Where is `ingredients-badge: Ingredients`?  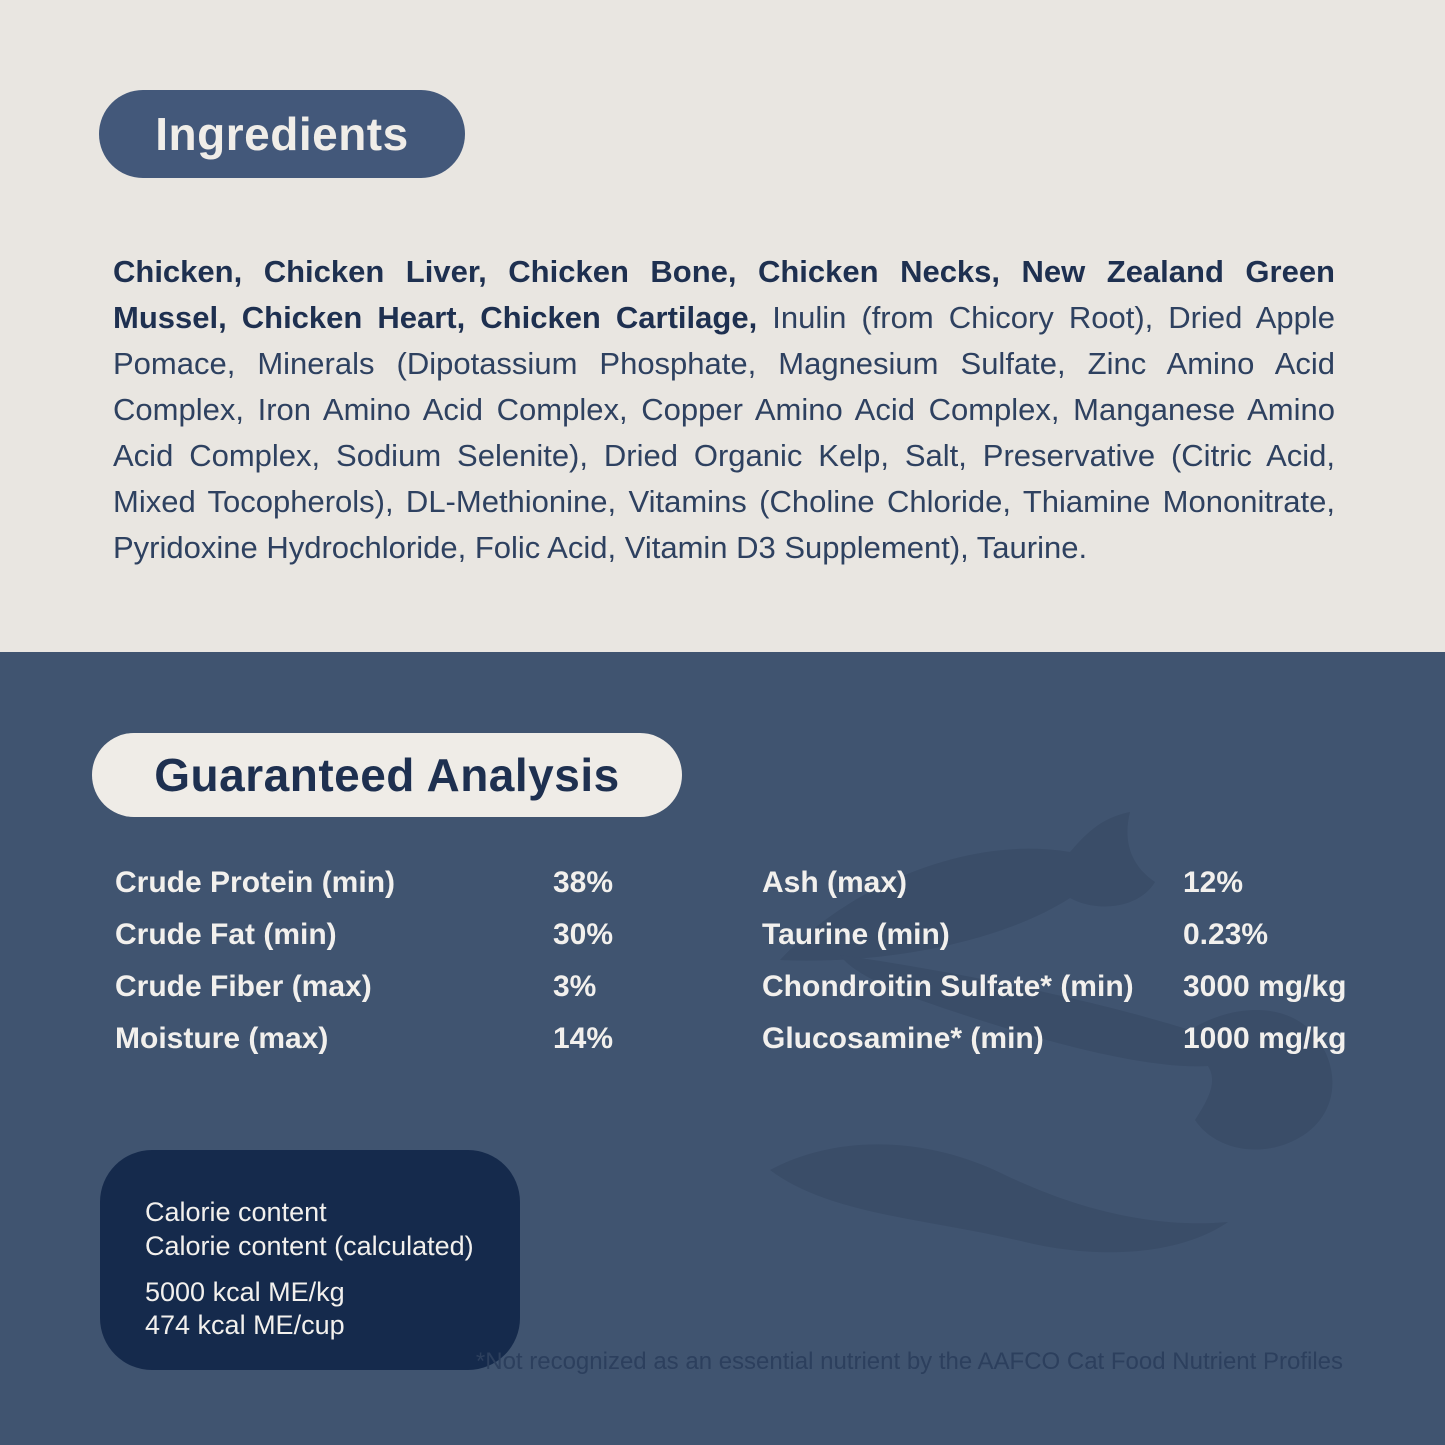
ingredients-badge: Ingredients is located at coordinates (282, 134).